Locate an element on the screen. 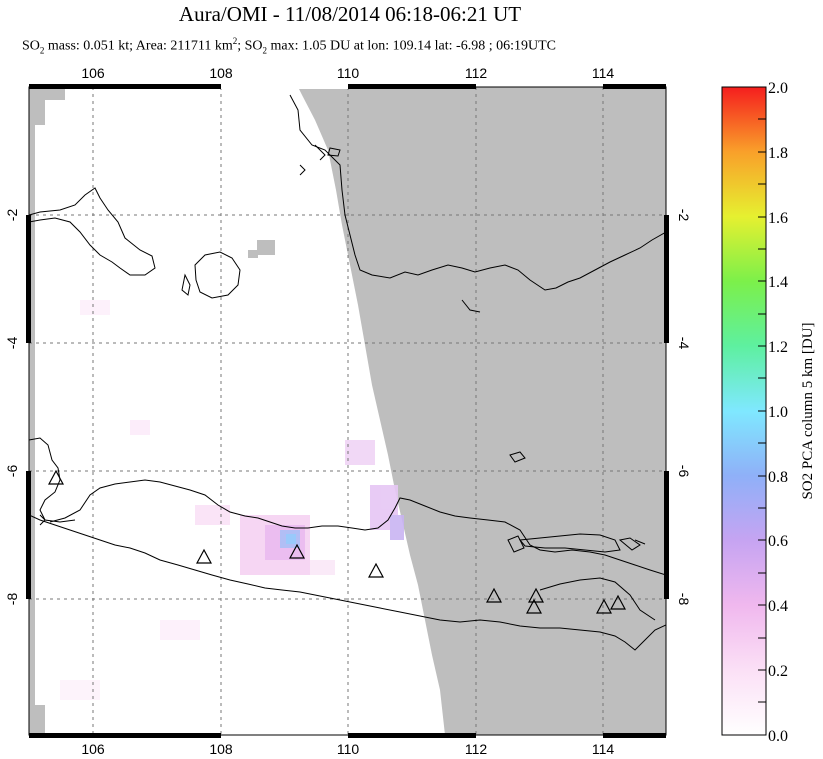 This screenshot has width=823, height=759. lon-label-bottom: 106 is located at coordinates (93, 749).